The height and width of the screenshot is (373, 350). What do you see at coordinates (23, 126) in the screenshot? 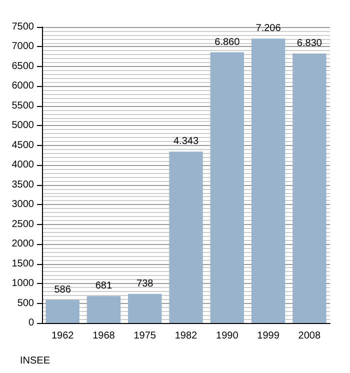
I see `y-tick-label: 5000` at bounding box center [23, 126].